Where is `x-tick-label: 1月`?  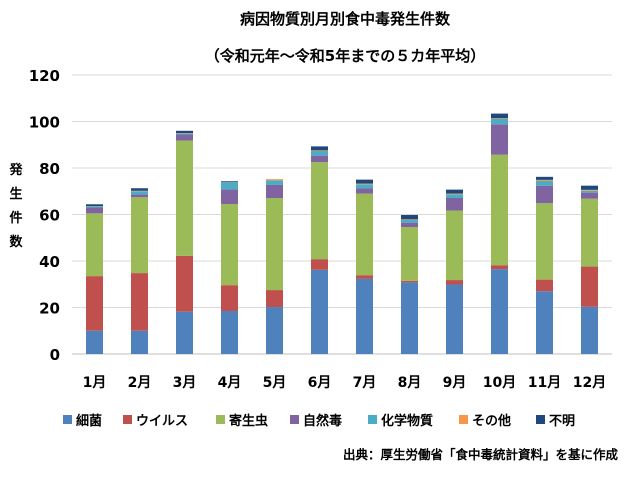 x-tick-label: 1月 is located at coordinates (95, 383).